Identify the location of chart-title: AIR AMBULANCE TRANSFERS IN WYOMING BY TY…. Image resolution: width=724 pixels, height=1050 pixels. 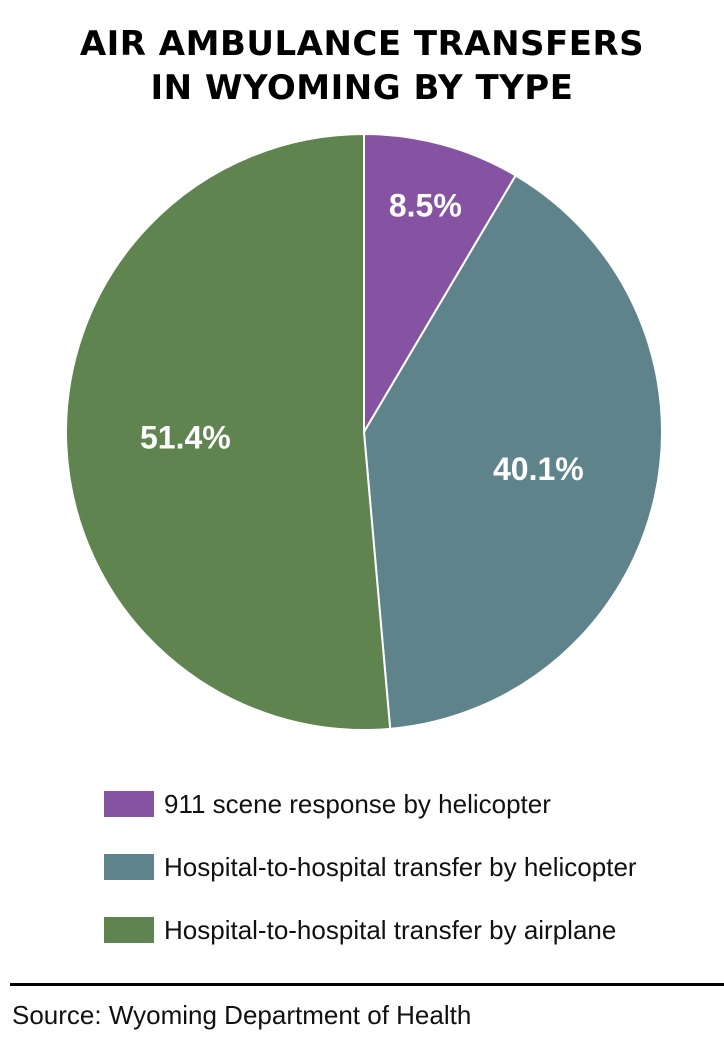
(362, 66).